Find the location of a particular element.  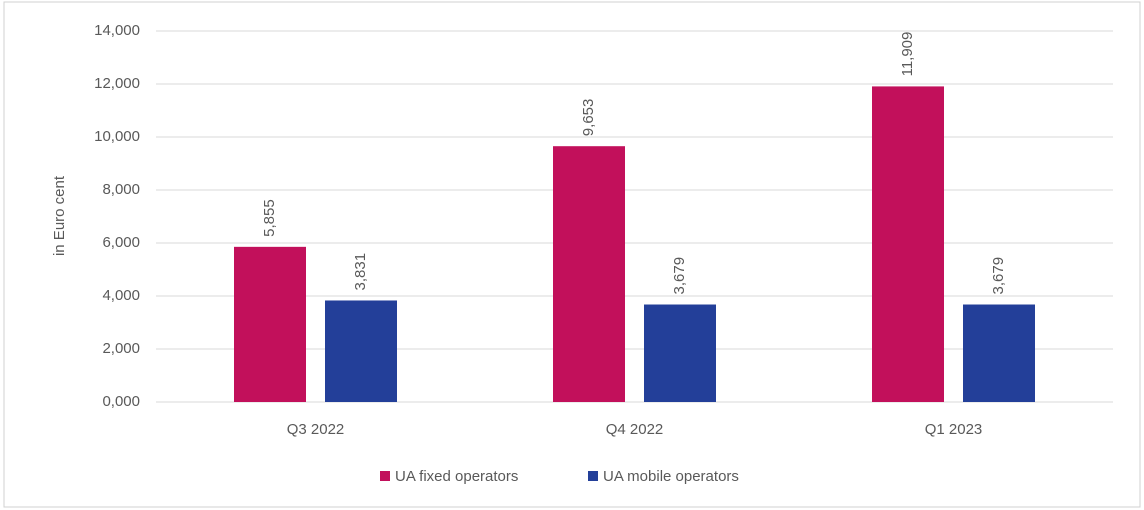

y-tick-label: 8,000 is located at coordinates (121, 189).